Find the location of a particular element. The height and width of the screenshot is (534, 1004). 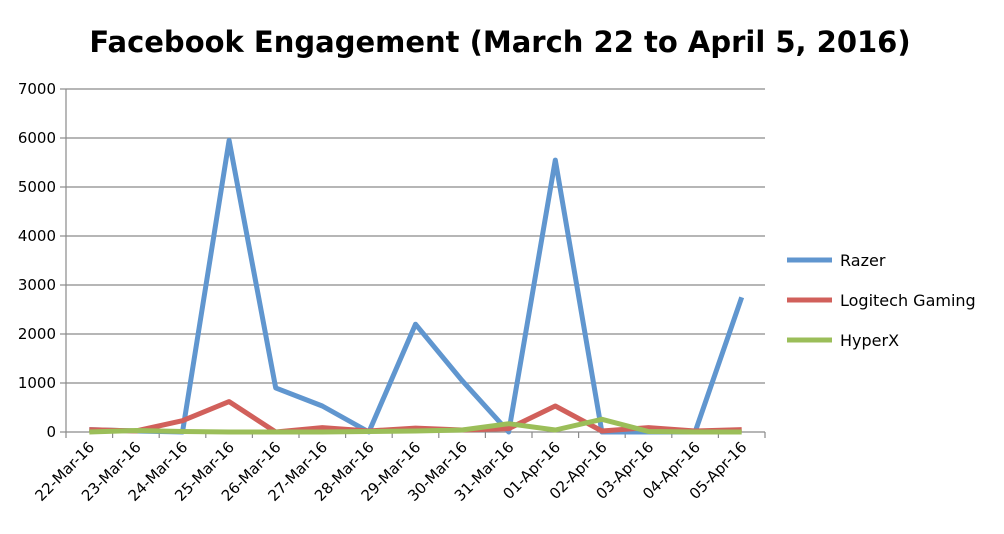

y-tick-label: 6000 is located at coordinates (37, 138).